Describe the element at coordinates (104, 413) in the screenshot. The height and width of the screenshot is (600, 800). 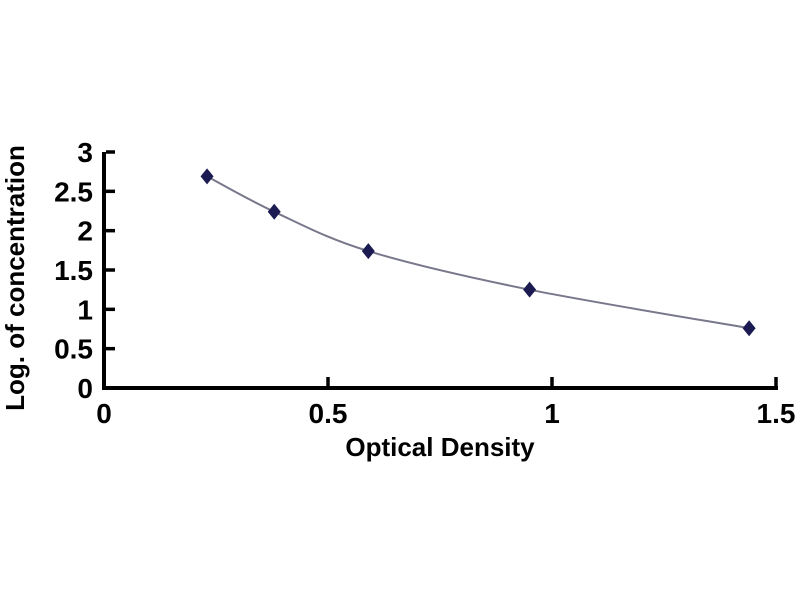
I see `x-tick-label: 0` at that location.